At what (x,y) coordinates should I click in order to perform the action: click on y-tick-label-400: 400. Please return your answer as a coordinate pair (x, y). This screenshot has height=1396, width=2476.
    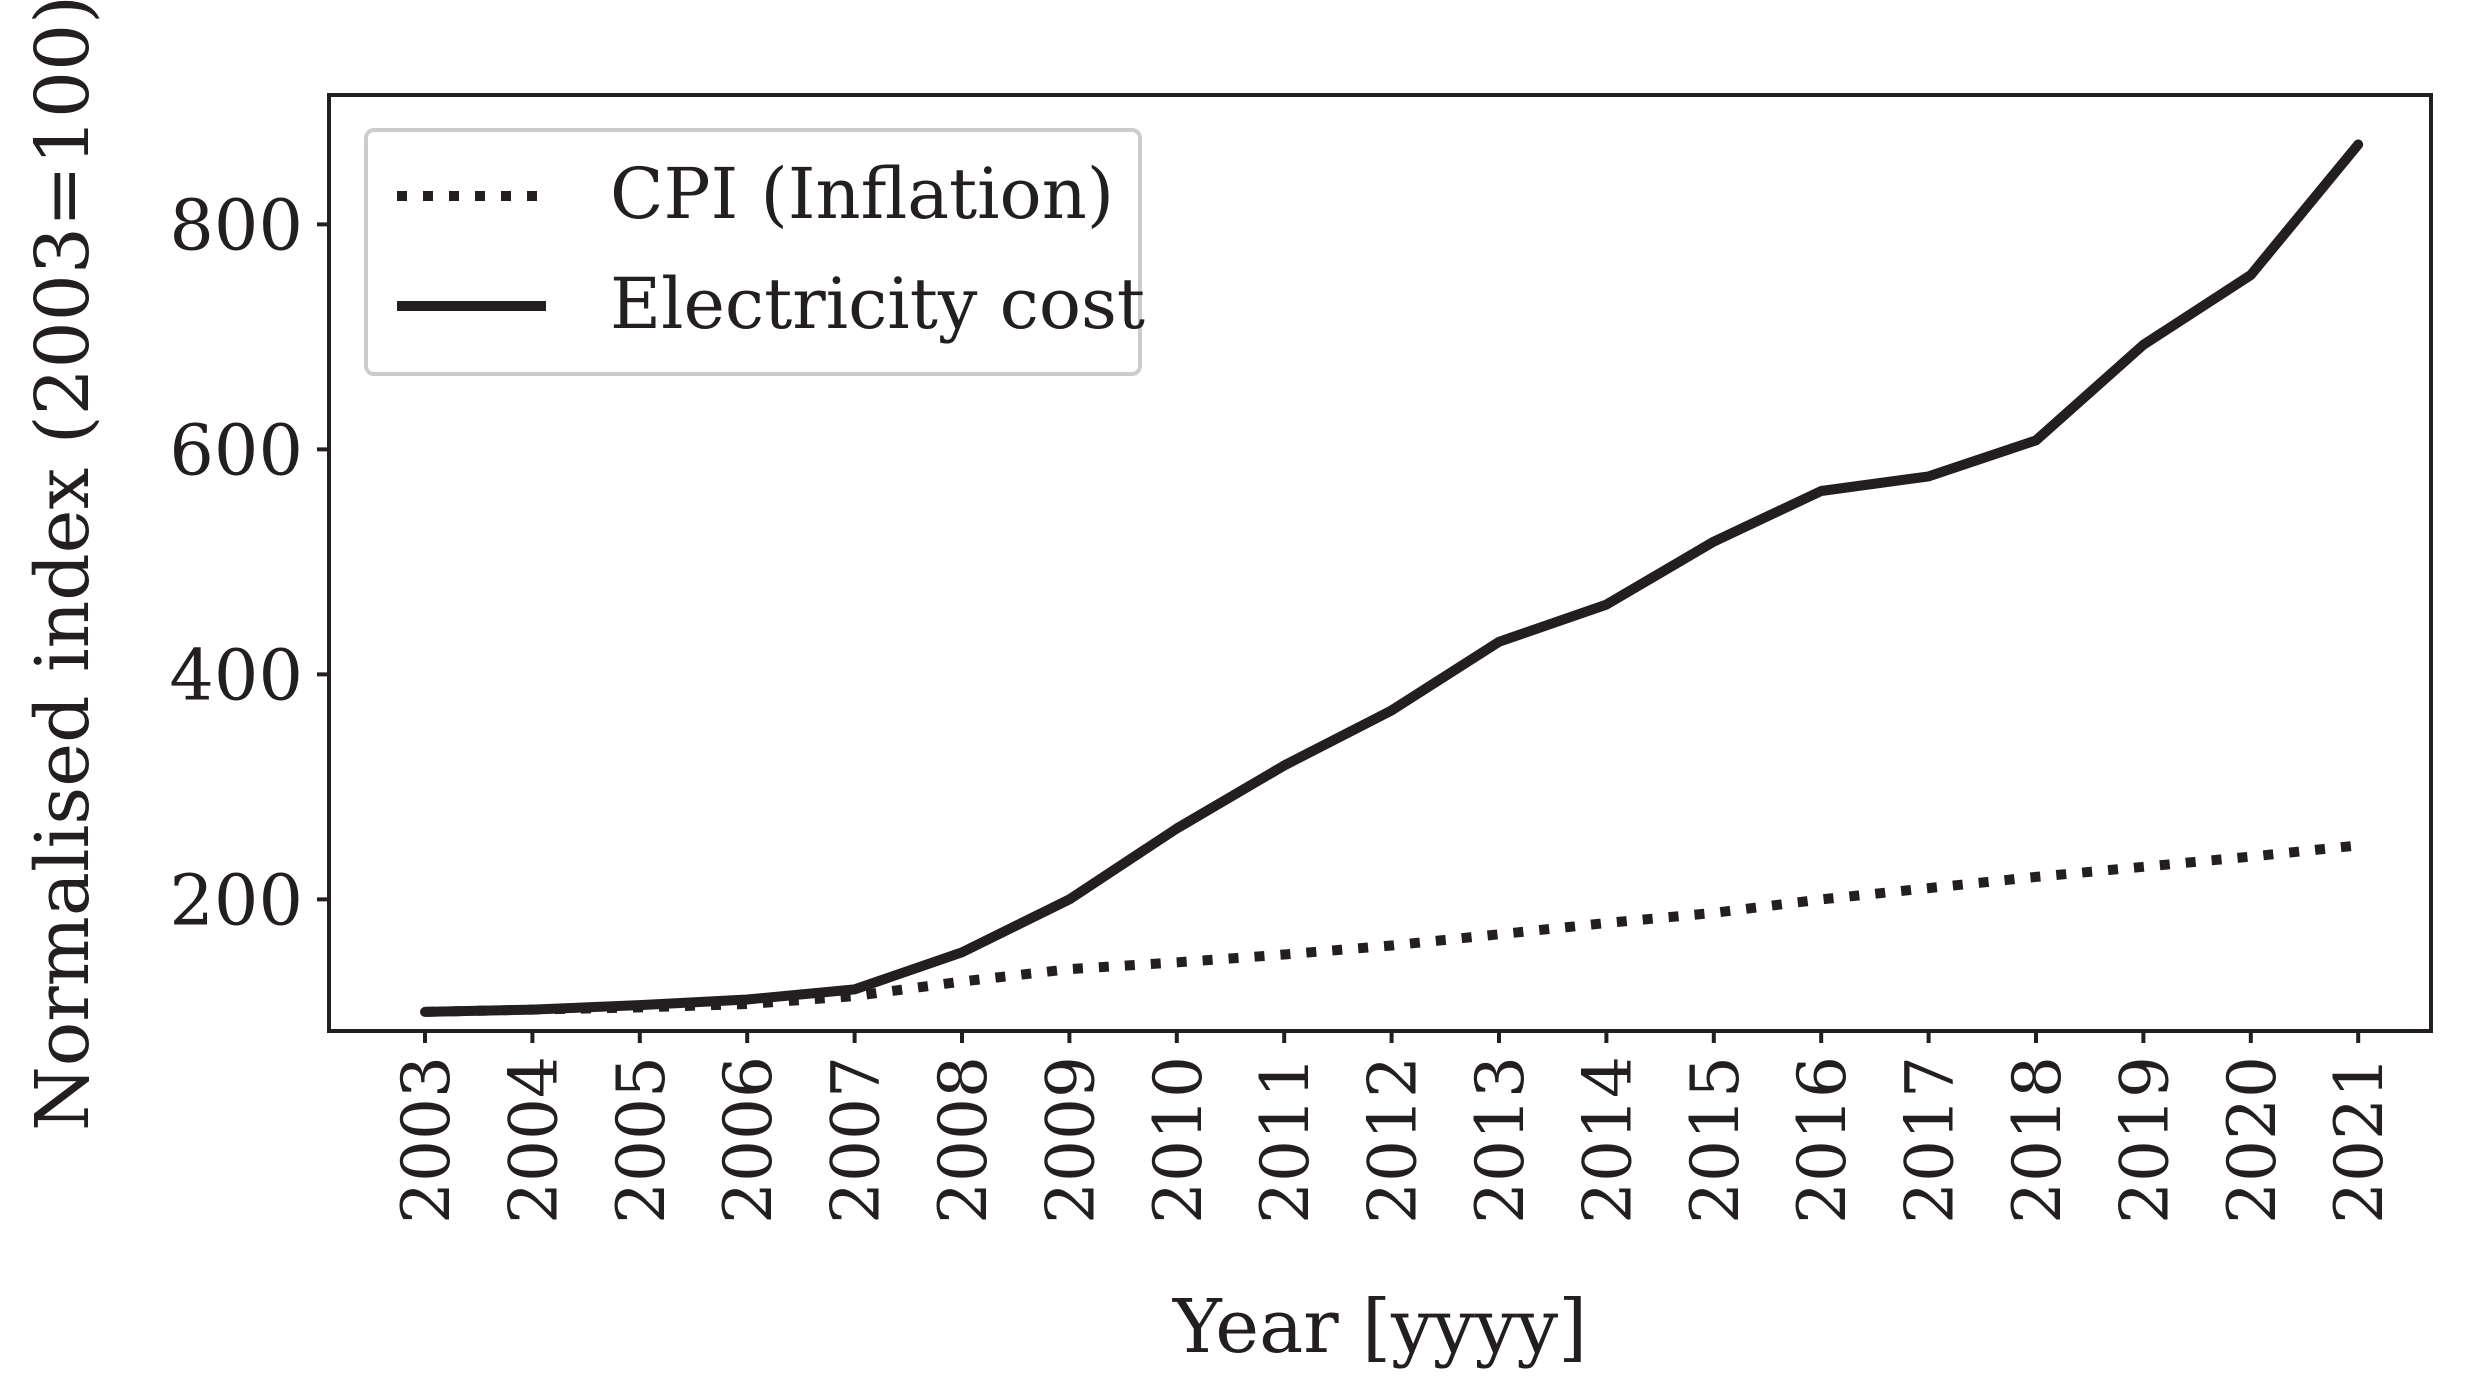
    Looking at the image, I should click on (236, 675).